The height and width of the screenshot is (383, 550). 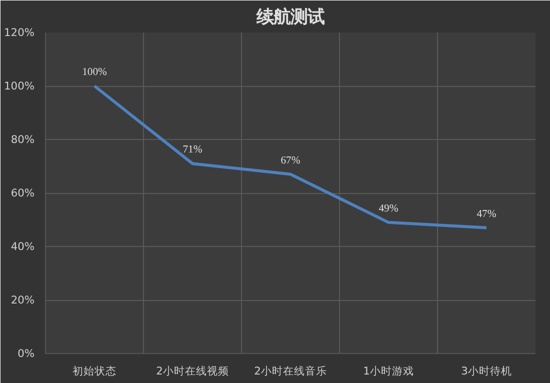 What do you see at coordinates (290, 18) in the screenshot?
I see `chart-title: 续航测试` at bounding box center [290, 18].